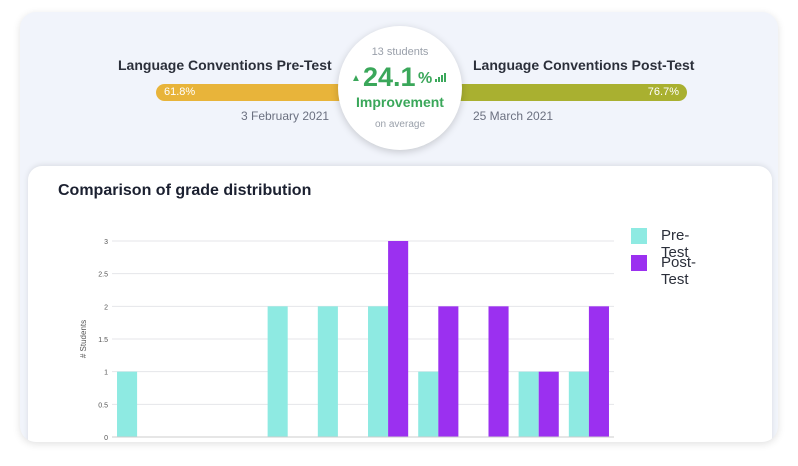 The image size is (798, 466). I want to click on legend-label-pre-test: Pre-Test, so click(675, 244).